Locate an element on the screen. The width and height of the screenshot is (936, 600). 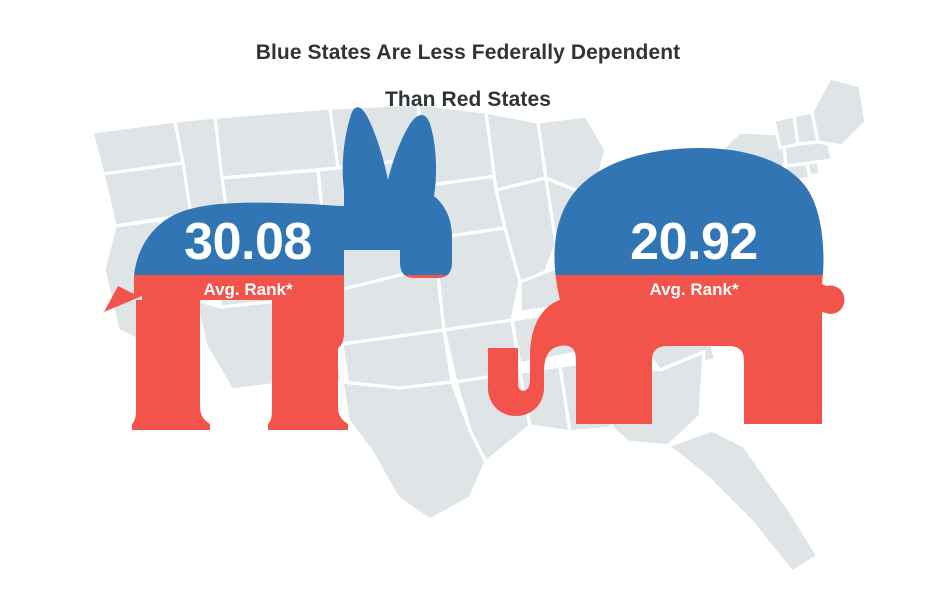
state-maine is located at coordinates (839, 112).